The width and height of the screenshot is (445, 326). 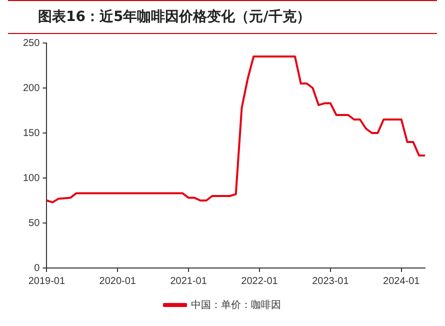 What do you see at coordinates (117, 281) in the screenshot?
I see `x-tick-label: 2020-01` at bounding box center [117, 281].